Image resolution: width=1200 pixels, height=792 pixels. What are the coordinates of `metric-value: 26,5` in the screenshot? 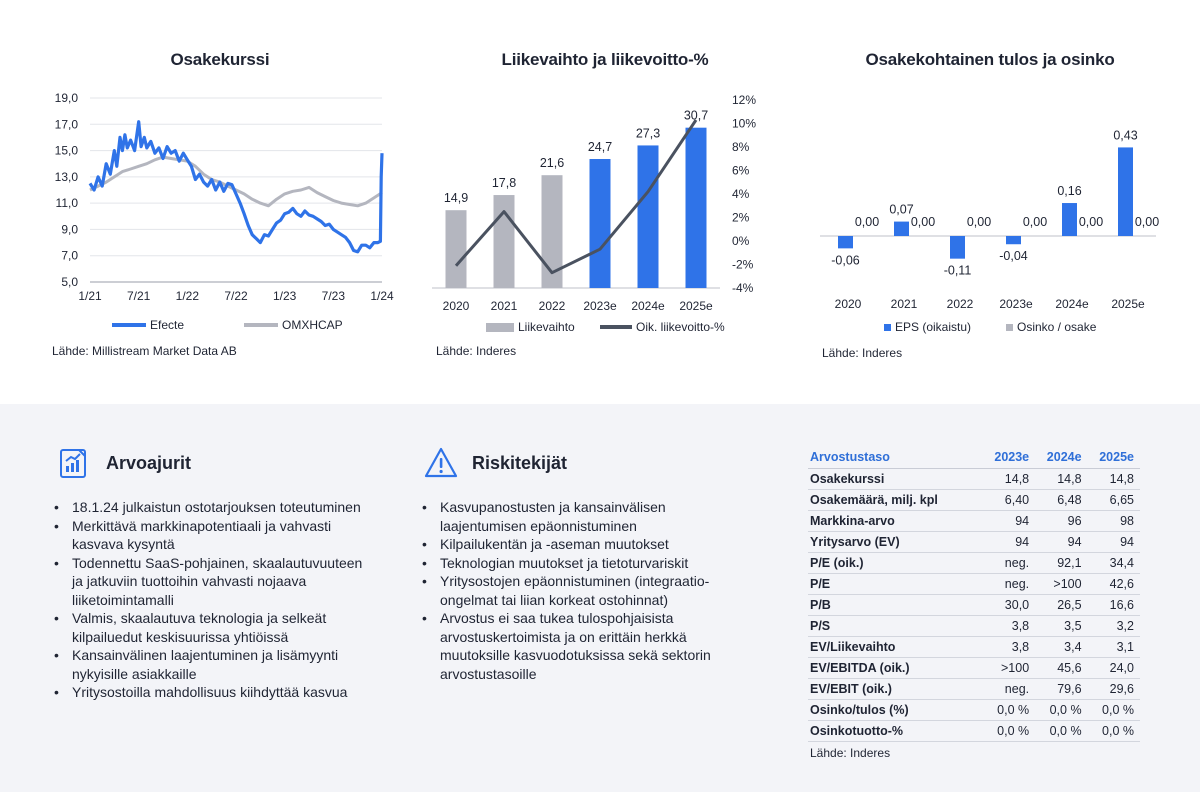 It's located at (1061, 605).